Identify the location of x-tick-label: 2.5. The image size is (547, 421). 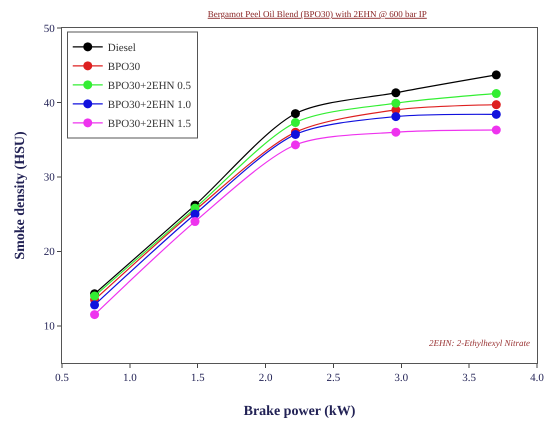
(333, 378).